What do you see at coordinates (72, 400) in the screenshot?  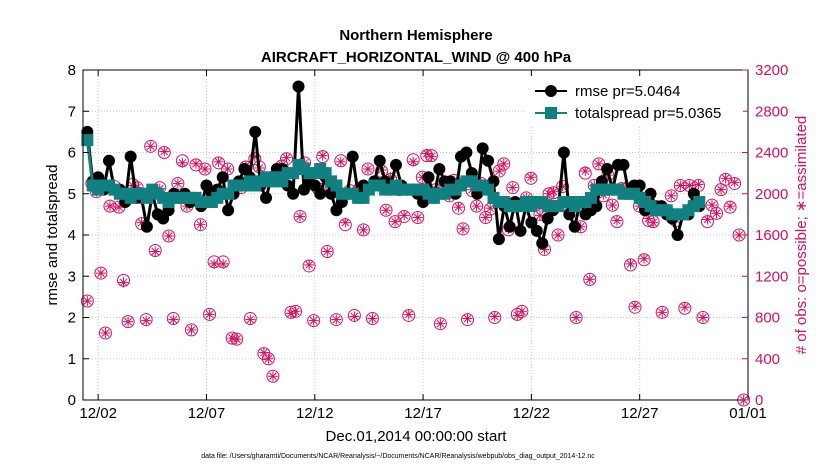 I see `y-tick-label: 0` at bounding box center [72, 400].